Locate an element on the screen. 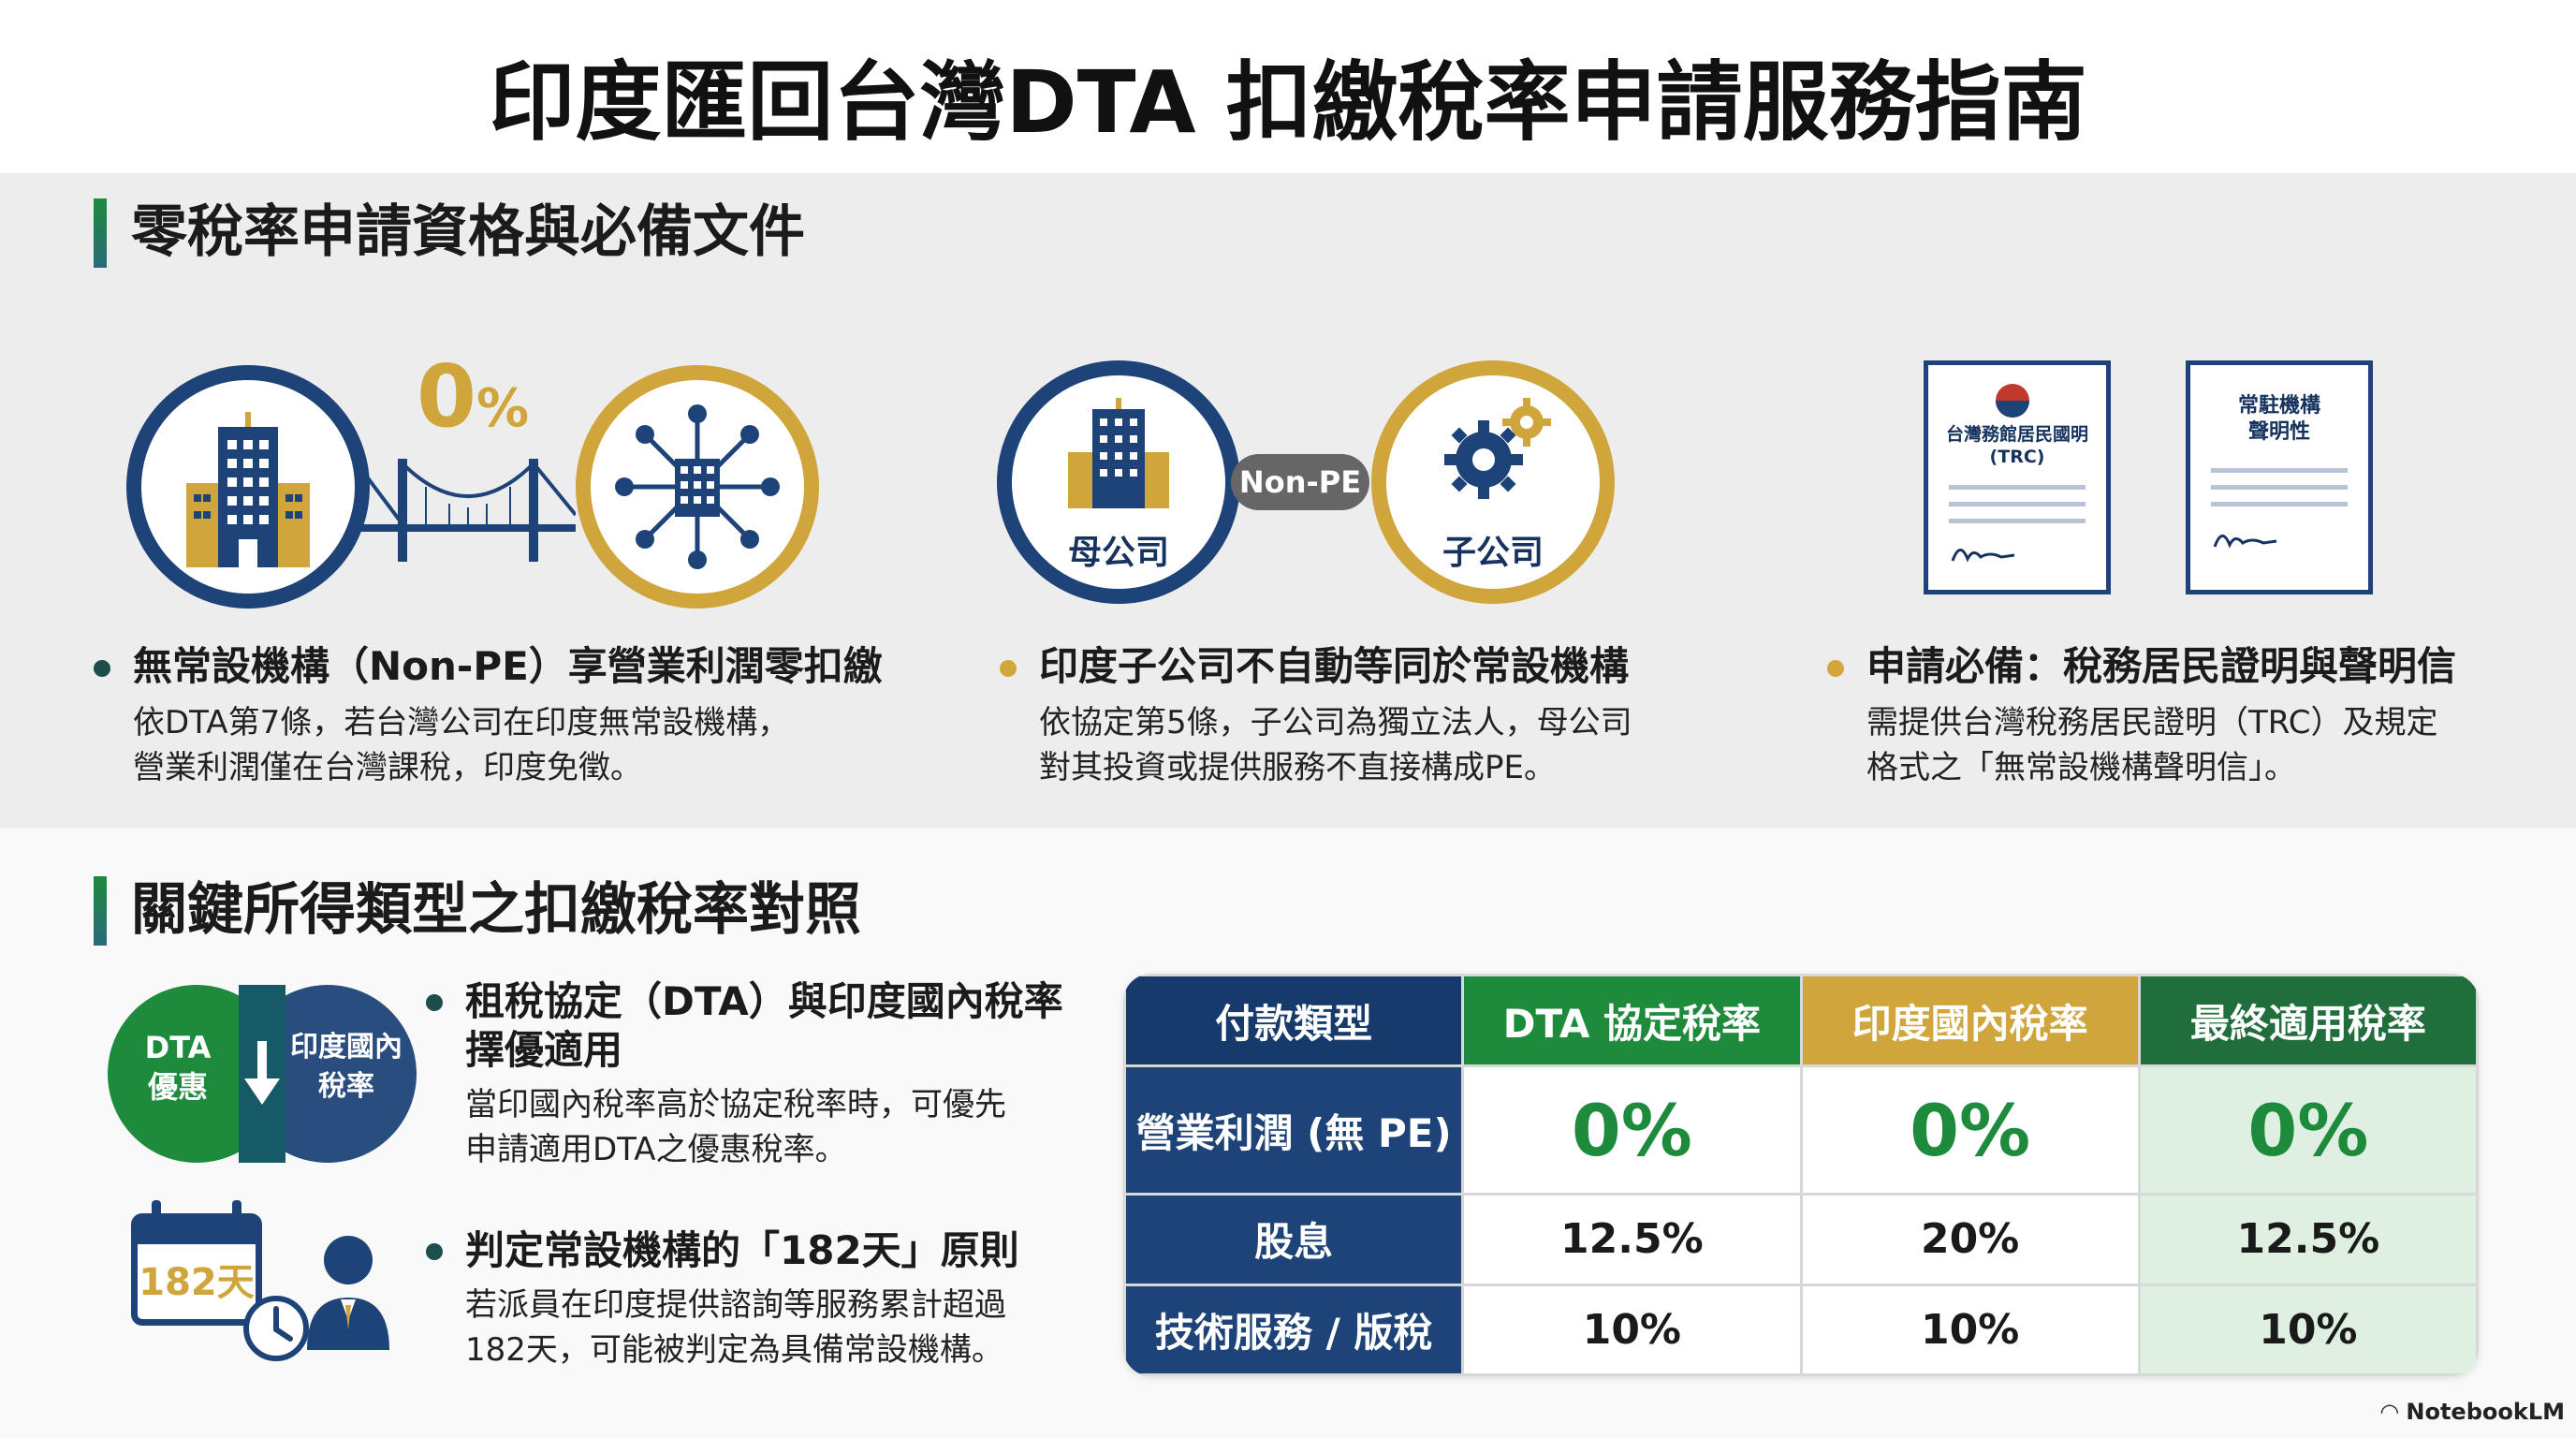 This screenshot has width=2576, height=1438. point-182-days-body-1: 若派員在印度提供諮詢等服務累計超過 is located at coordinates (735, 1305).